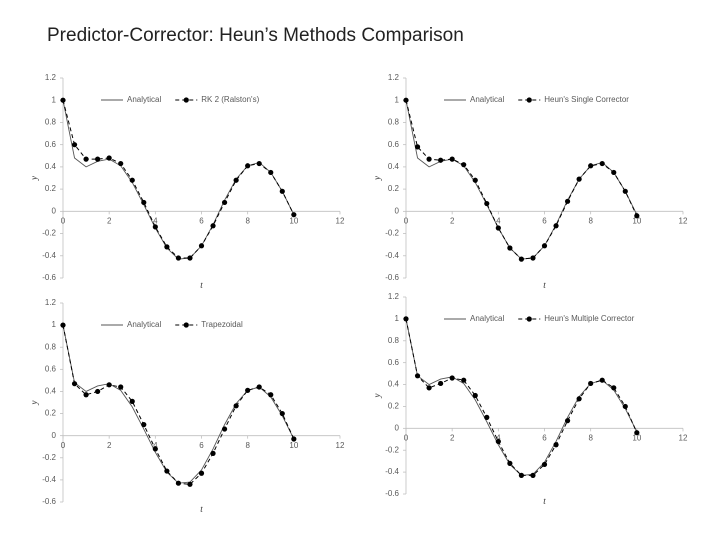 Image resolution: width=720 pixels, height=540 pixels. I want to click on x-tick-label: 8, so click(247, 220).